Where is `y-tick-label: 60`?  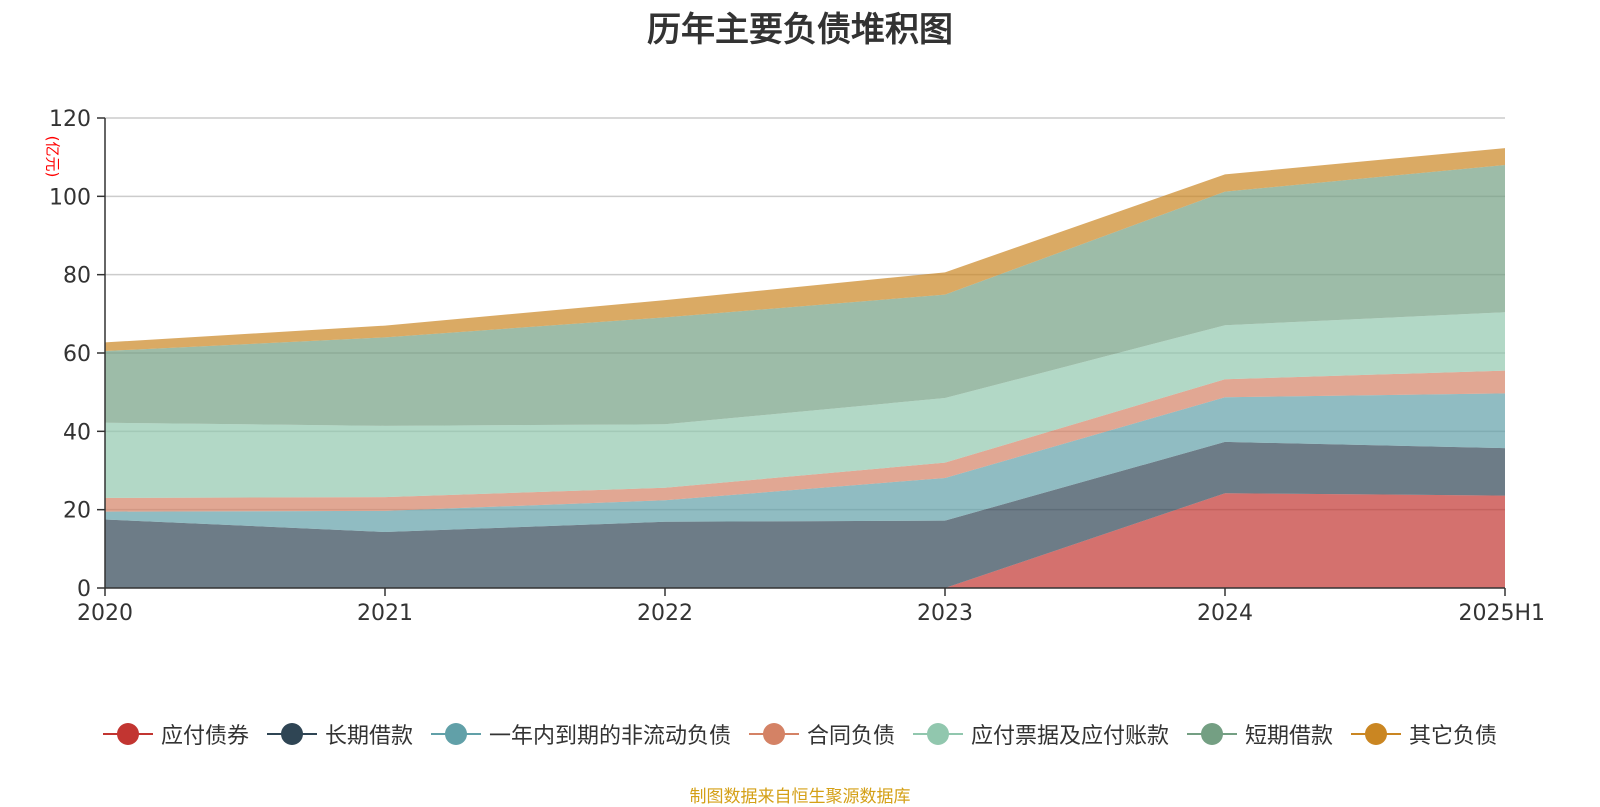 y-tick-label: 60 is located at coordinates (77, 354).